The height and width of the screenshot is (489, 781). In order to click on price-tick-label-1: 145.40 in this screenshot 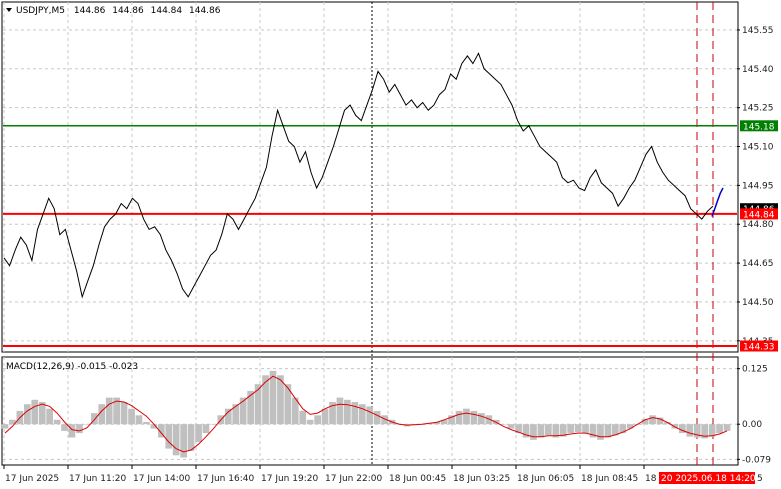, I will do `click(758, 70)`.